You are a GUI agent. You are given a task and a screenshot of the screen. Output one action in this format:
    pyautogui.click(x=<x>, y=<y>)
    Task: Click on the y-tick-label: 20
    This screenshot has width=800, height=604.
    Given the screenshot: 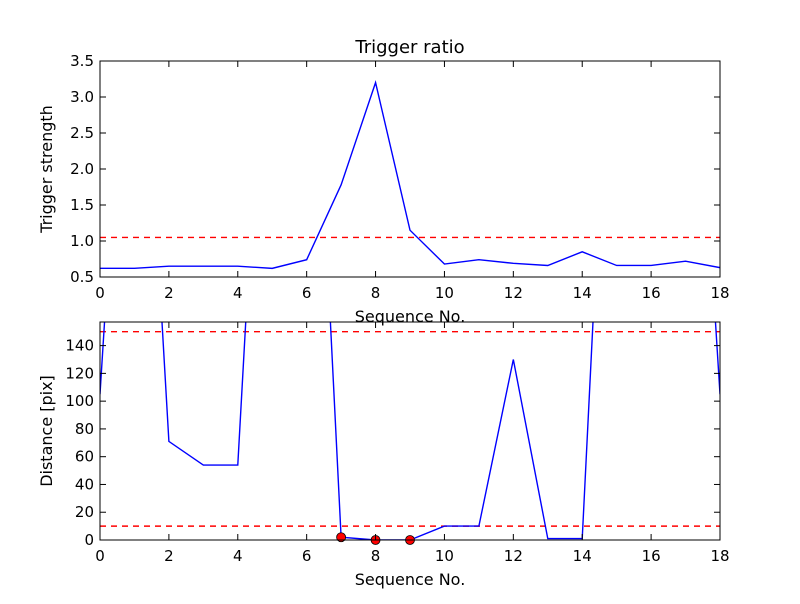 What is the action you would take?
    pyautogui.click(x=84, y=512)
    